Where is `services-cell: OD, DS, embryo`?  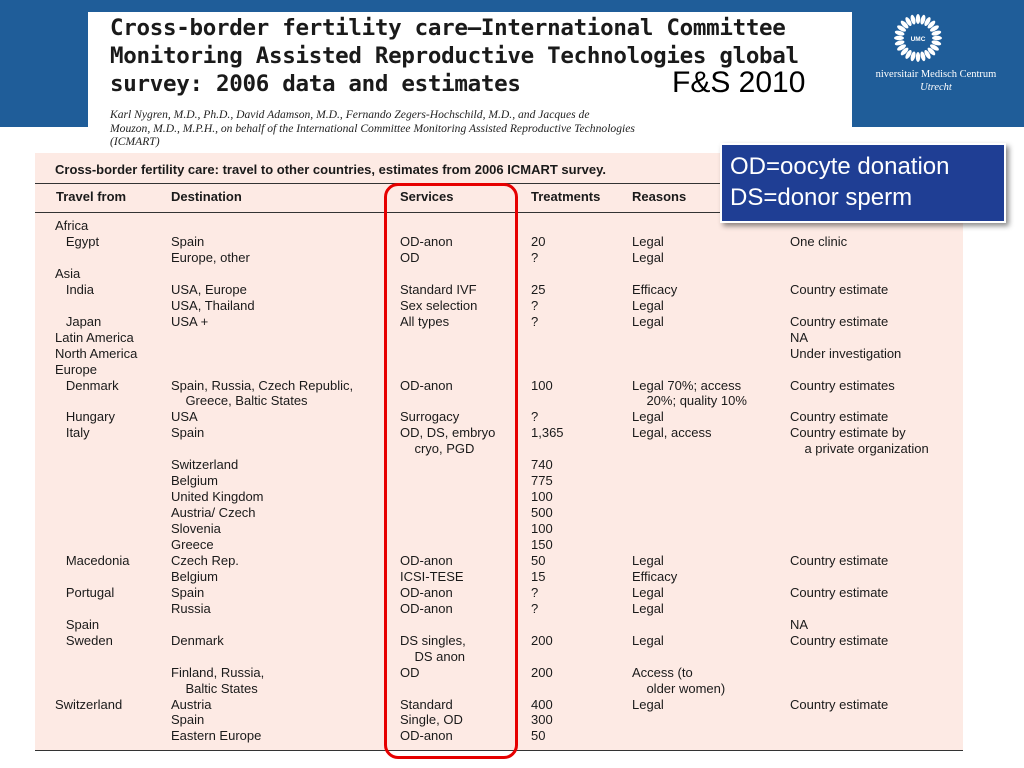 services-cell: OD, DS, embryo is located at coordinates (448, 433).